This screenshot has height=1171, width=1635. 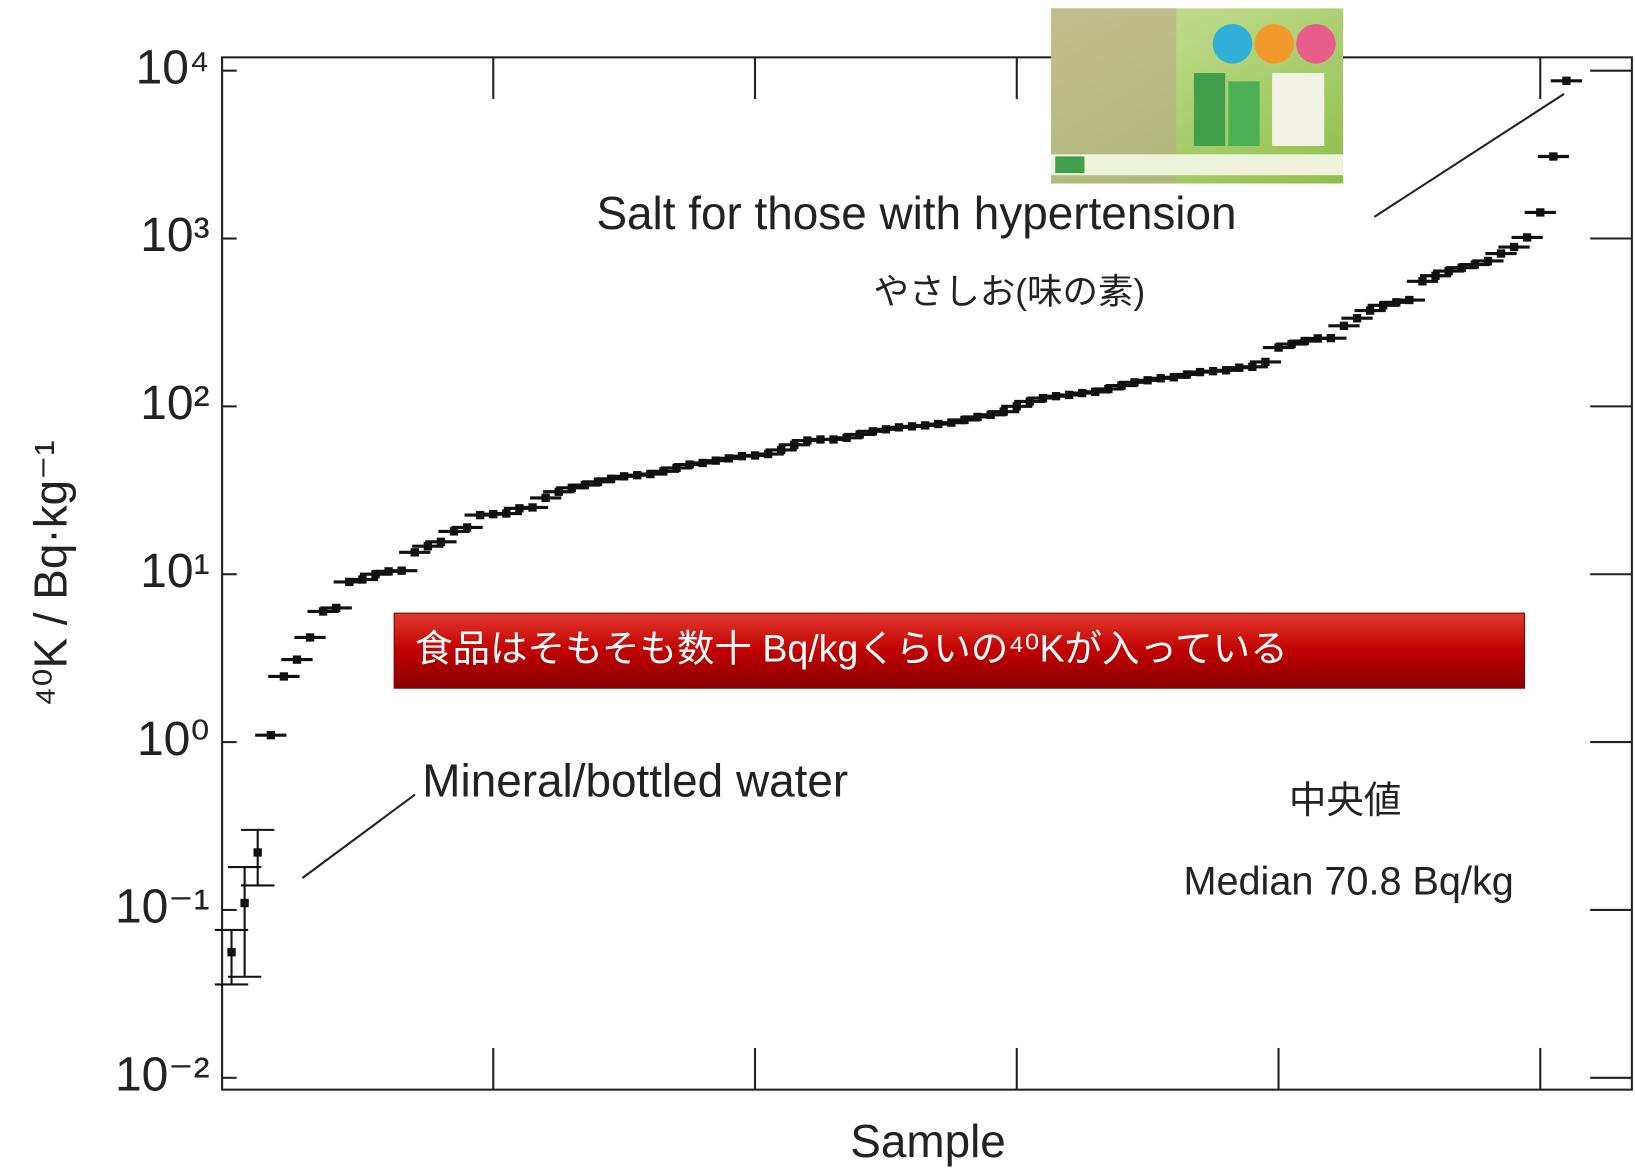 I want to click on y-tick-label: 10⁰, so click(x=173, y=739).